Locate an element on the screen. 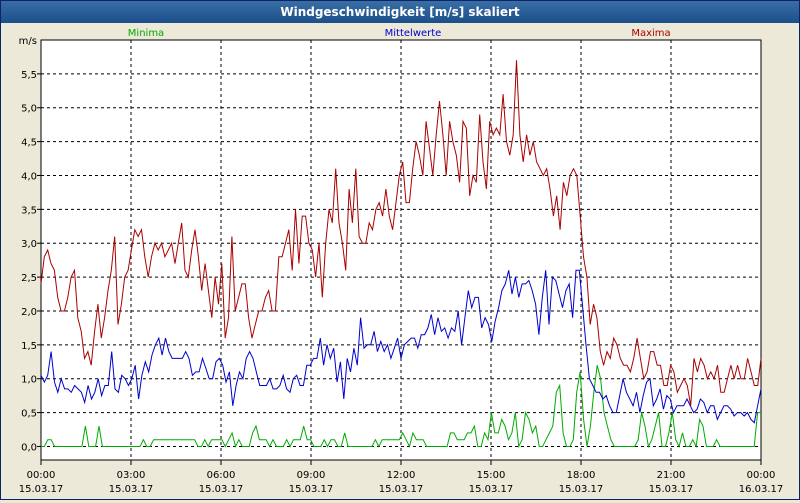 The width and height of the screenshot is (800, 503). y-tick-label: 5,0 is located at coordinates (29, 109).